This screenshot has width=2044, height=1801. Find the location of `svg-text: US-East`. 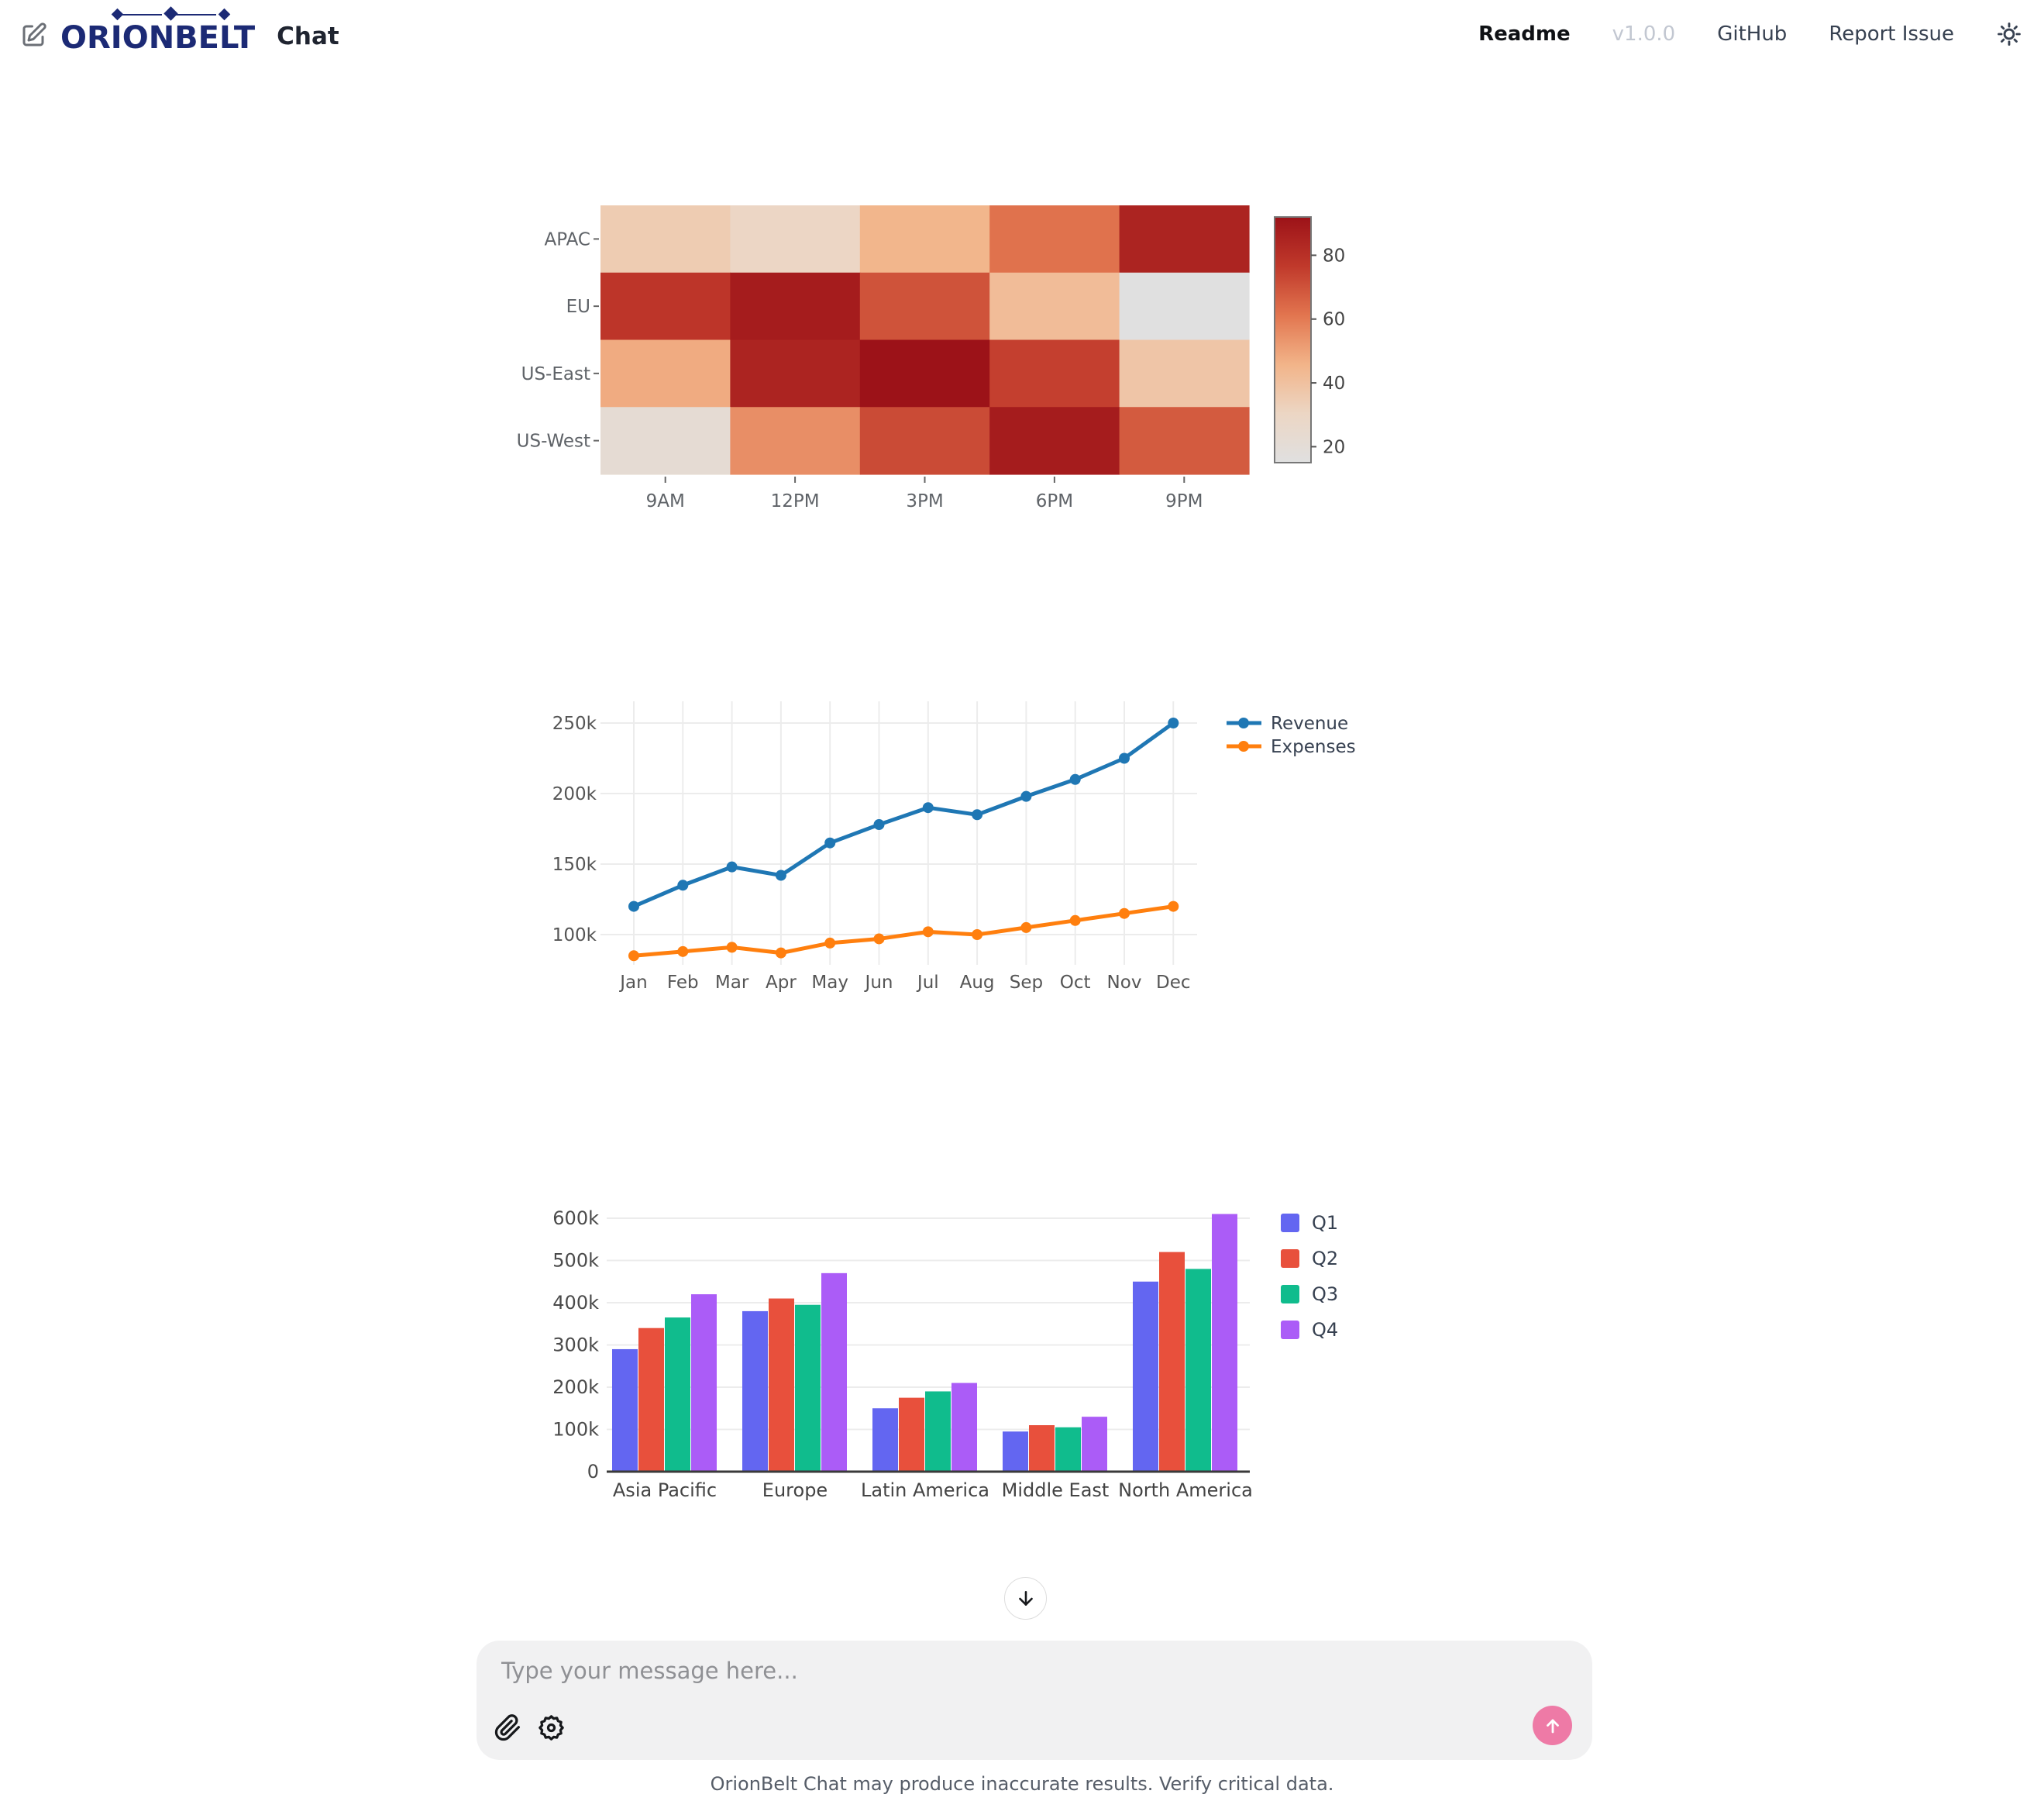

svg-text: US-East is located at coordinates (555, 374).